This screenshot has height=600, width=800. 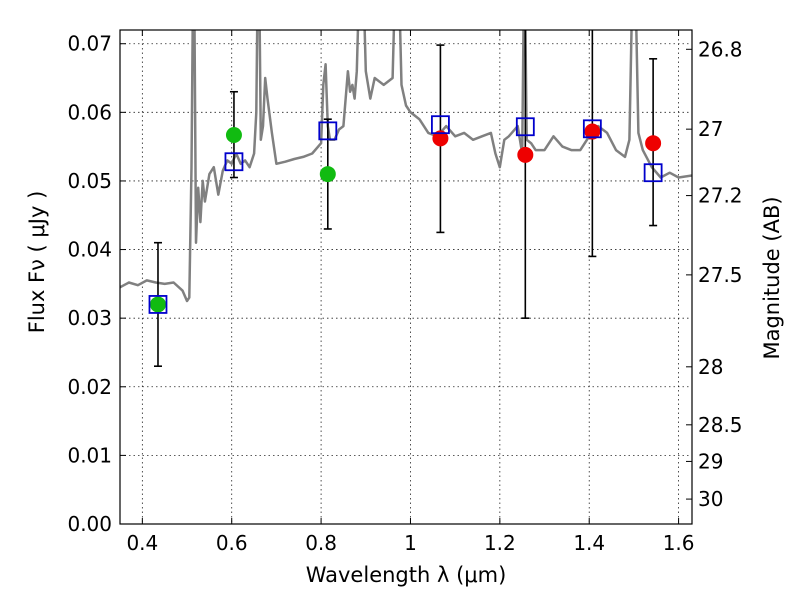 I want to click on y-tick-label: 0.01, so click(x=89, y=455).